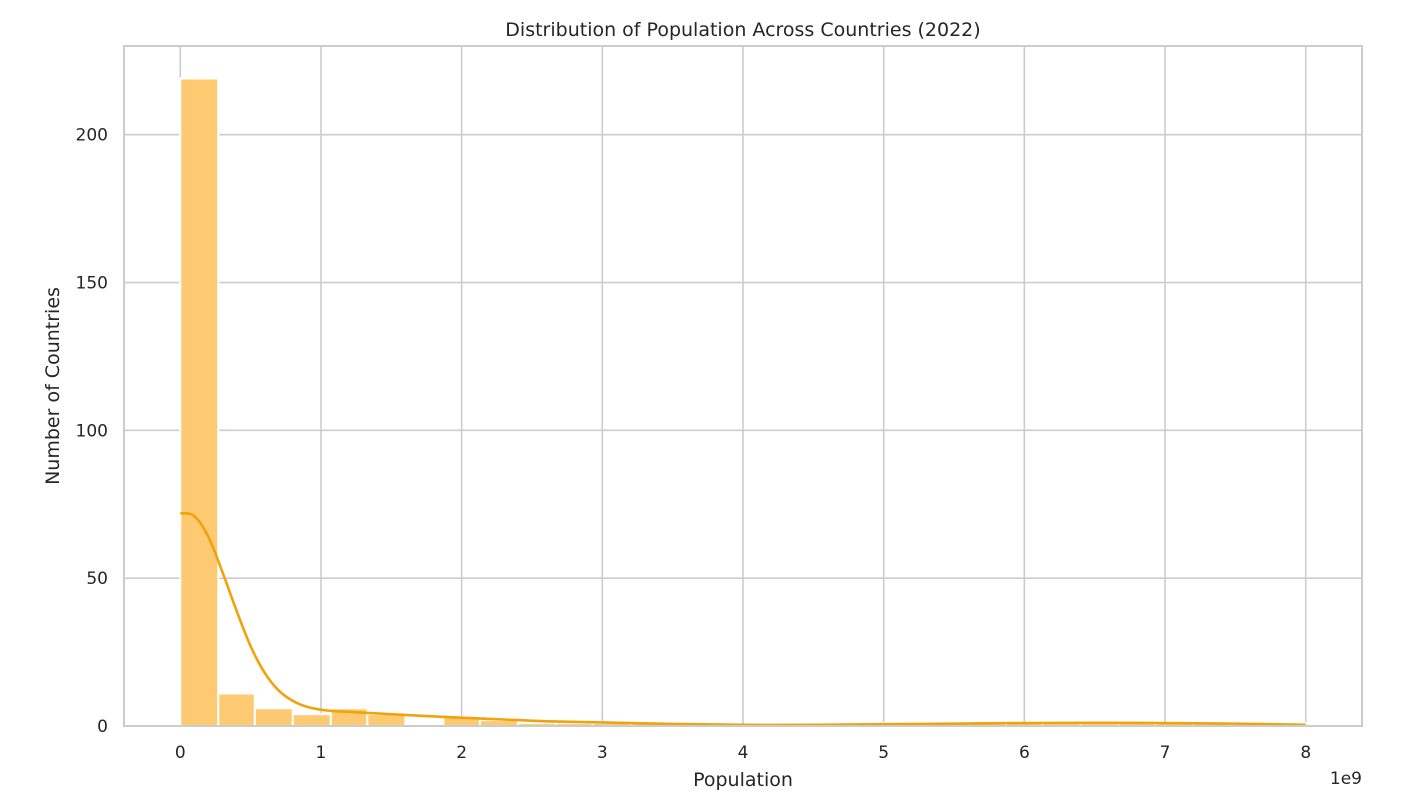 This screenshot has width=1423, height=810. Describe the element at coordinates (180, 753) in the screenshot. I see `x-tick-label: 0` at that location.